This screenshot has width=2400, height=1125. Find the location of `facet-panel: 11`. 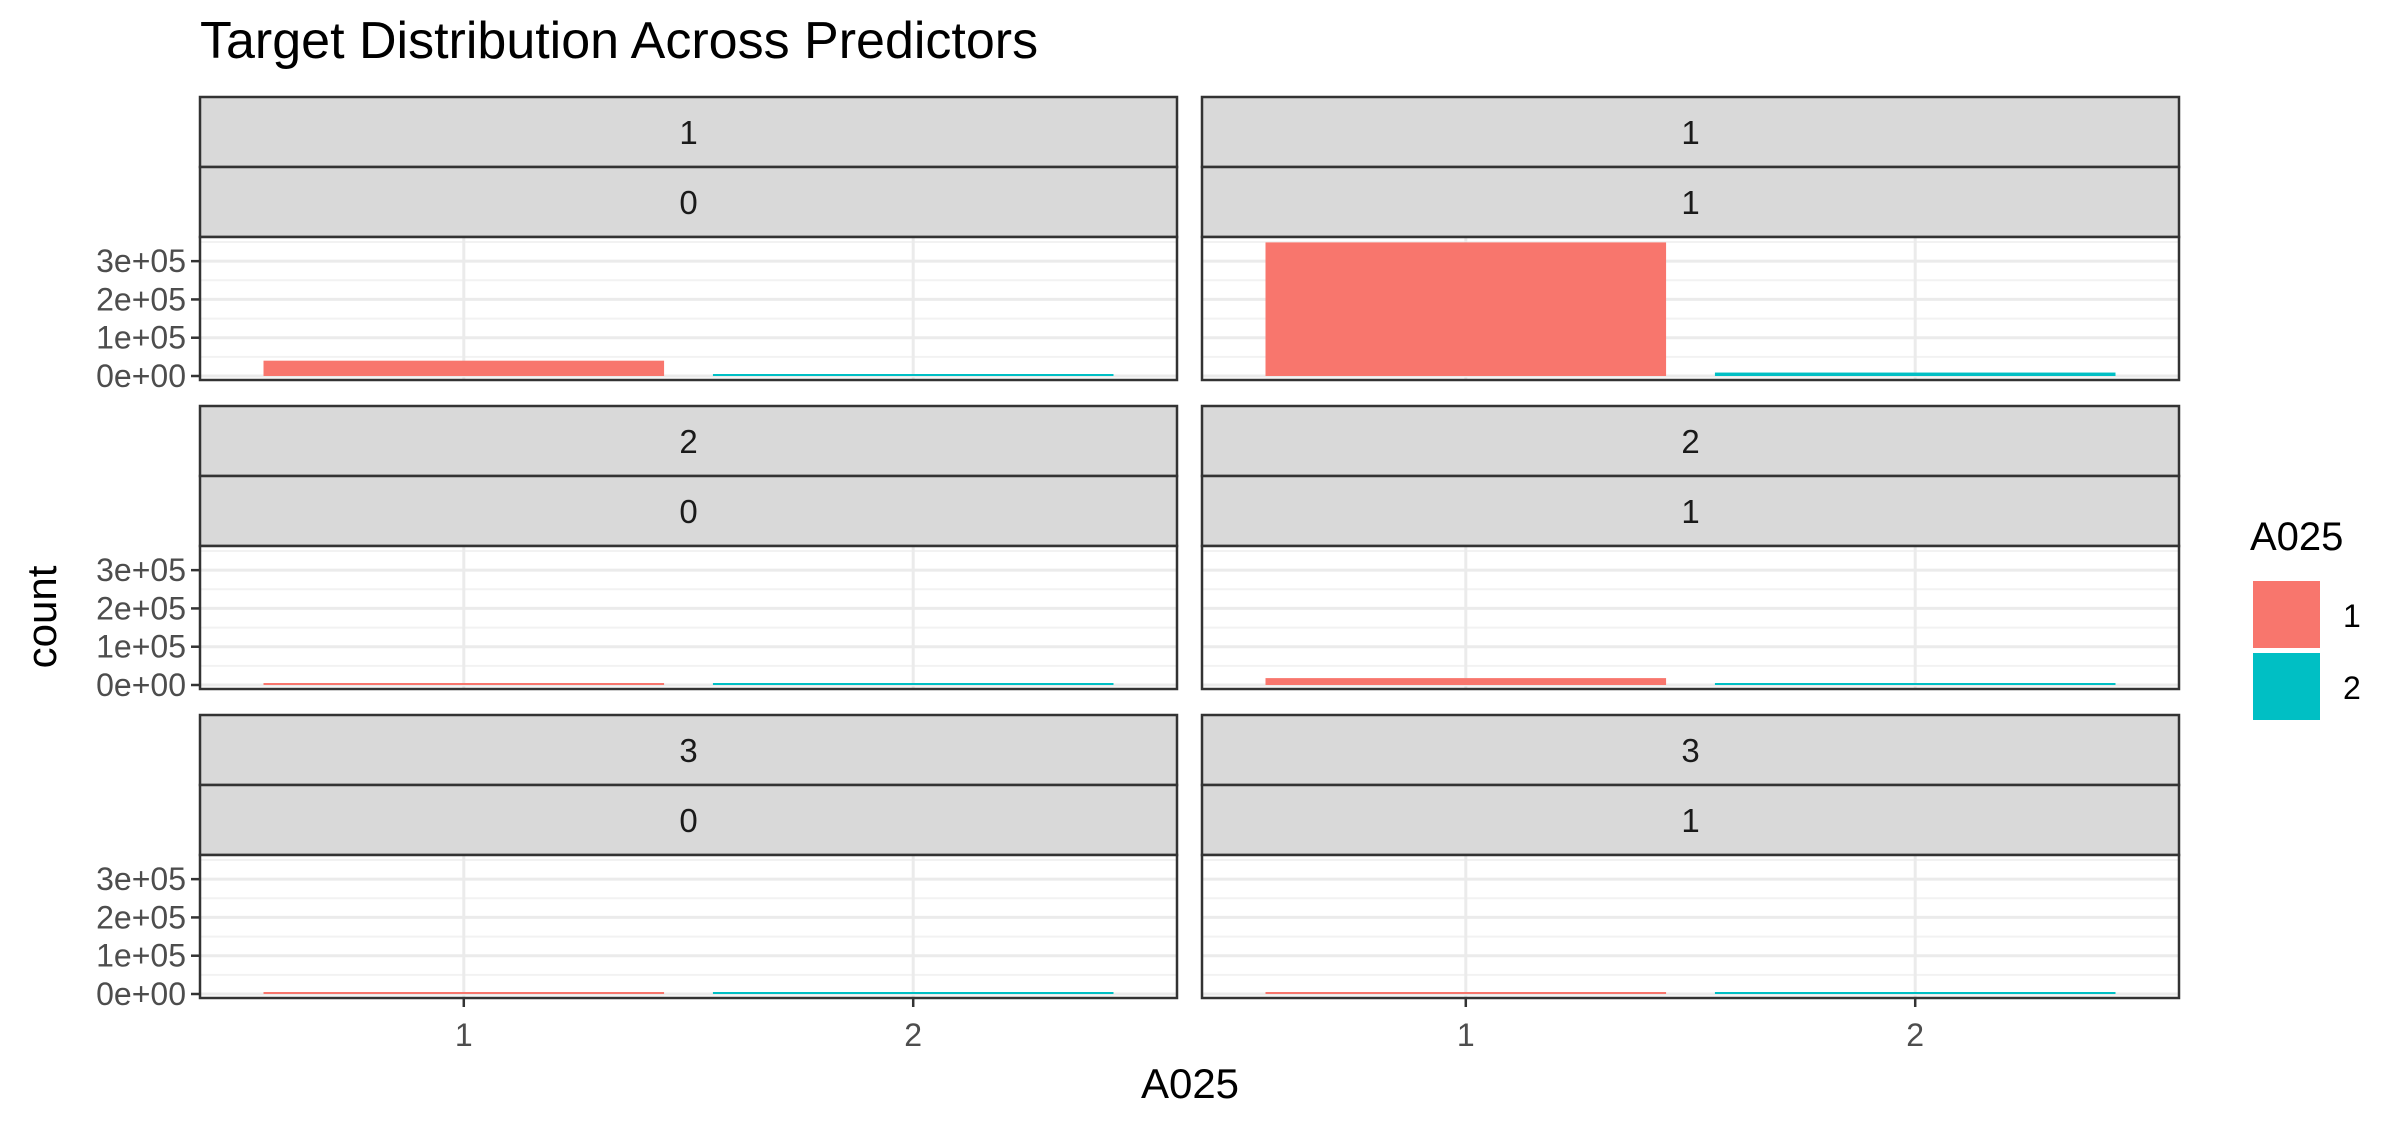

facet-panel: 11 is located at coordinates (1690, 238).